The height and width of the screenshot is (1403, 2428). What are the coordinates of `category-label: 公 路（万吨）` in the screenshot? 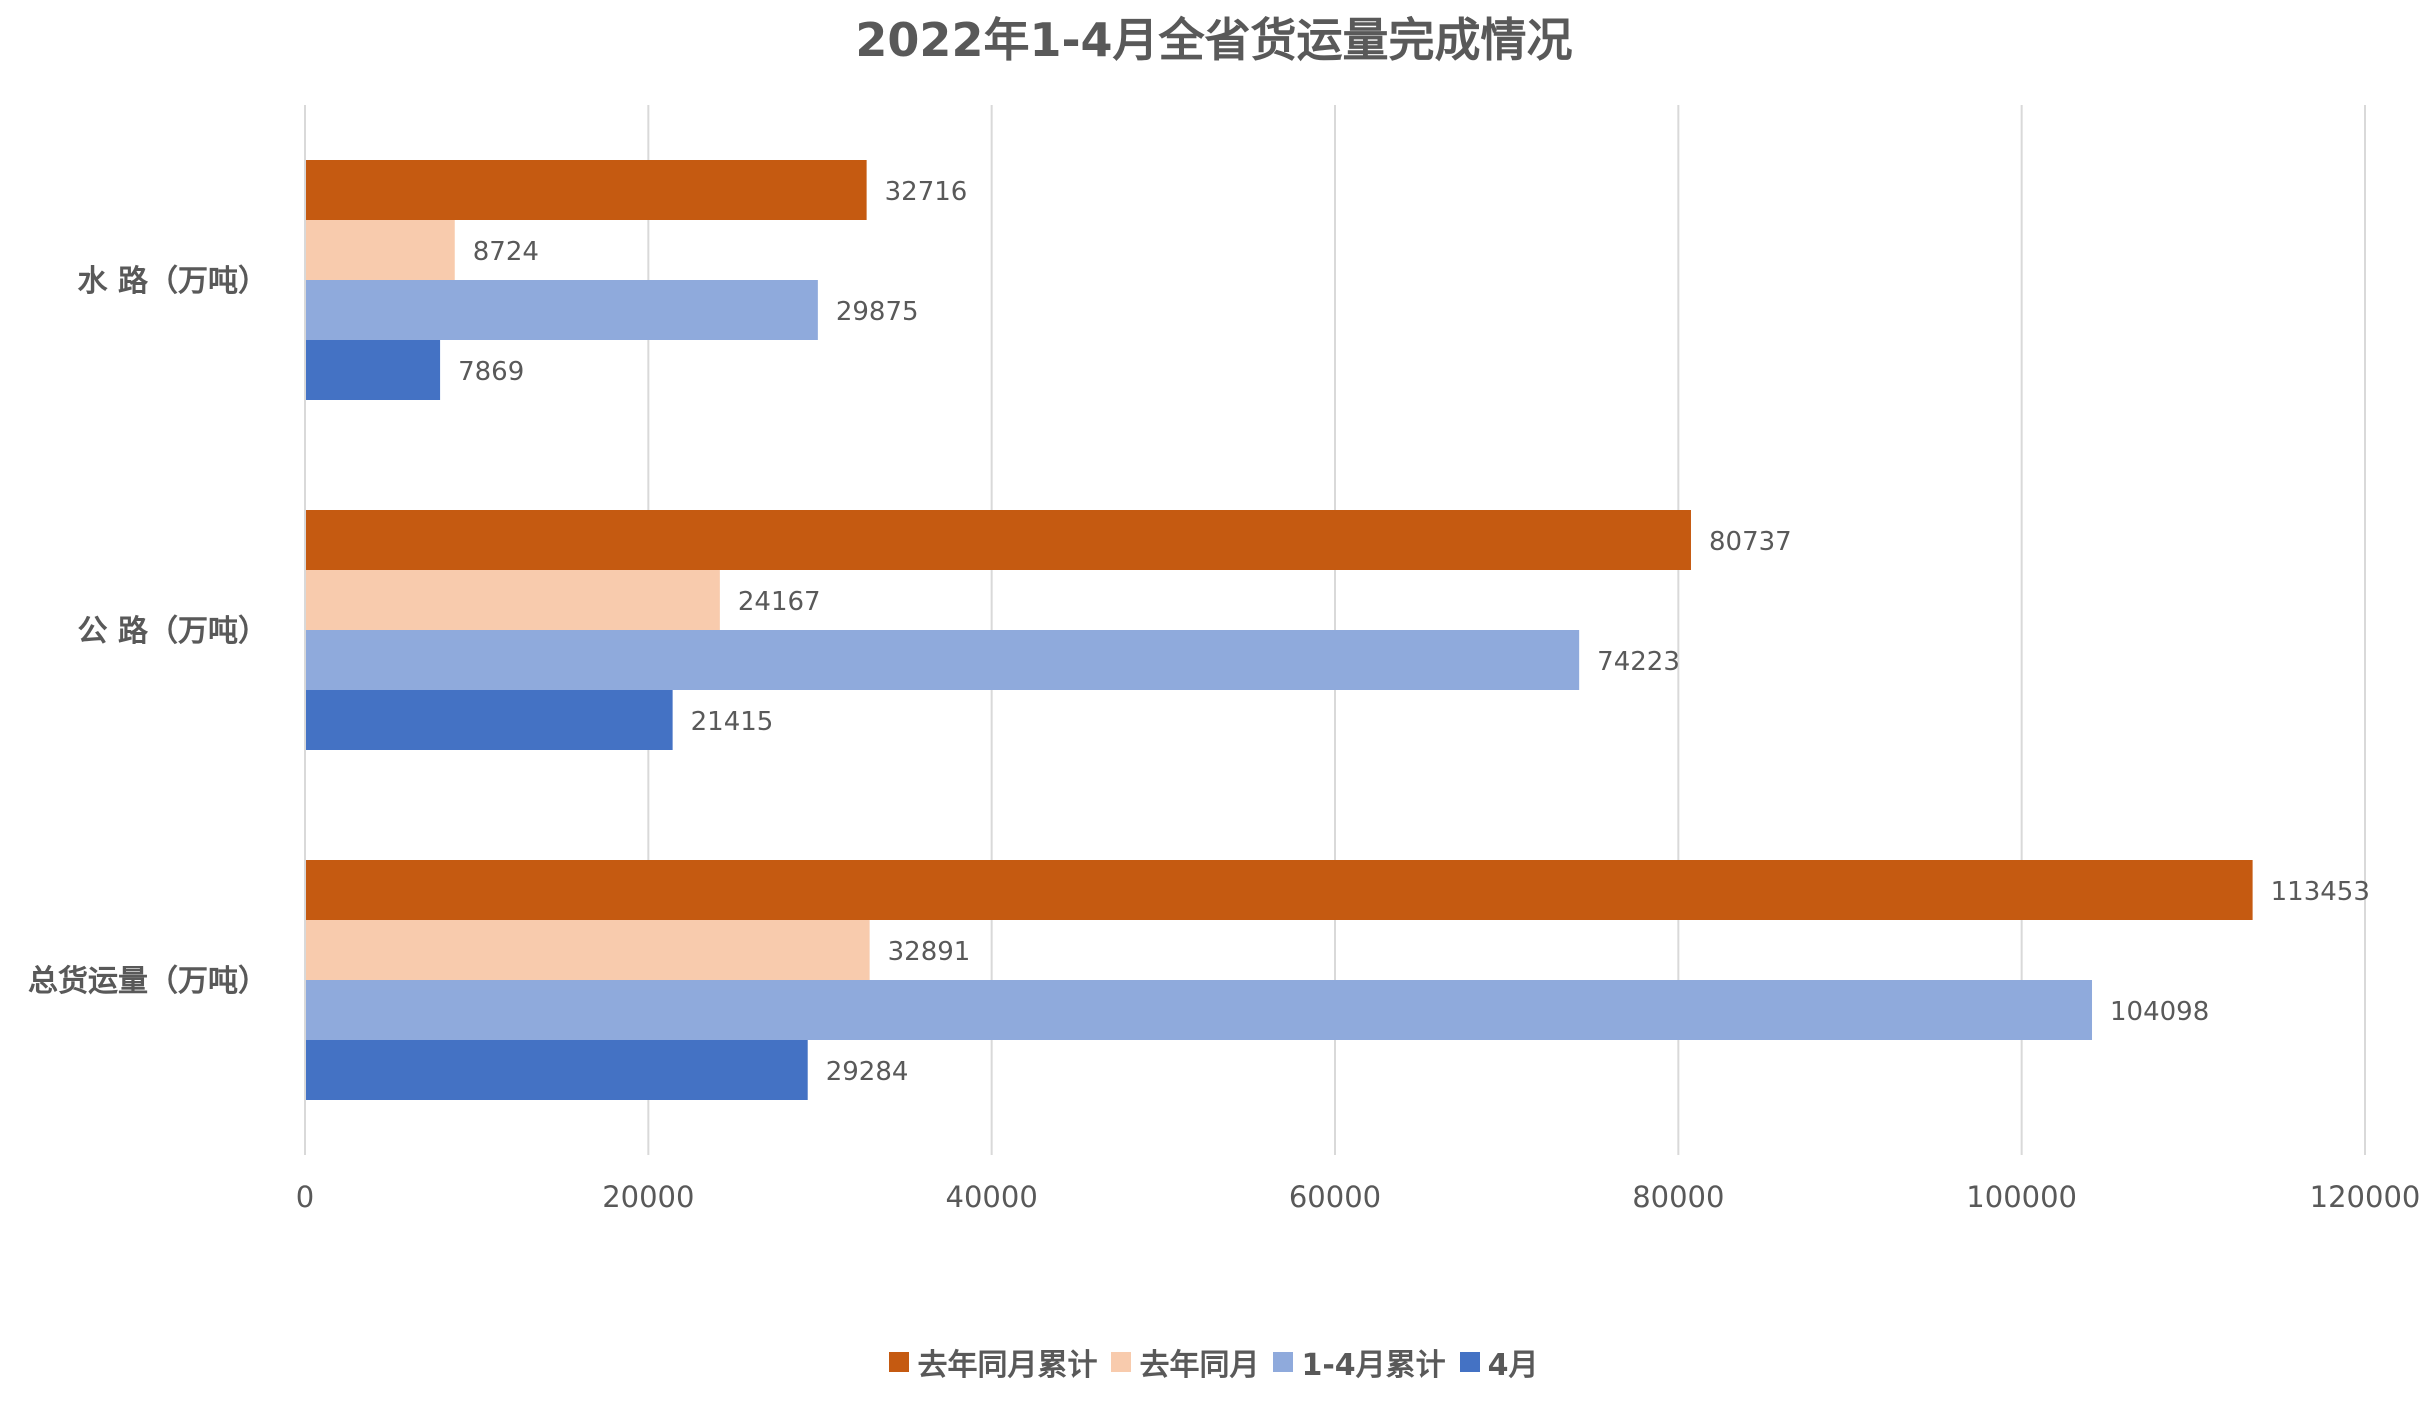 It's located at (173, 631).